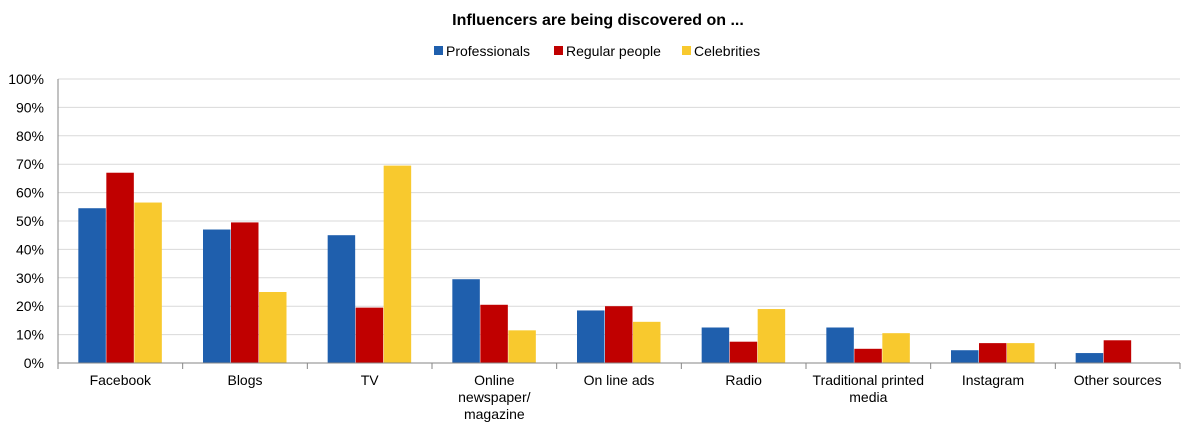 This screenshot has width=1196, height=431. Describe the element at coordinates (370, 380) in the screenshot. I see `x-tick-label: TV` at that location.